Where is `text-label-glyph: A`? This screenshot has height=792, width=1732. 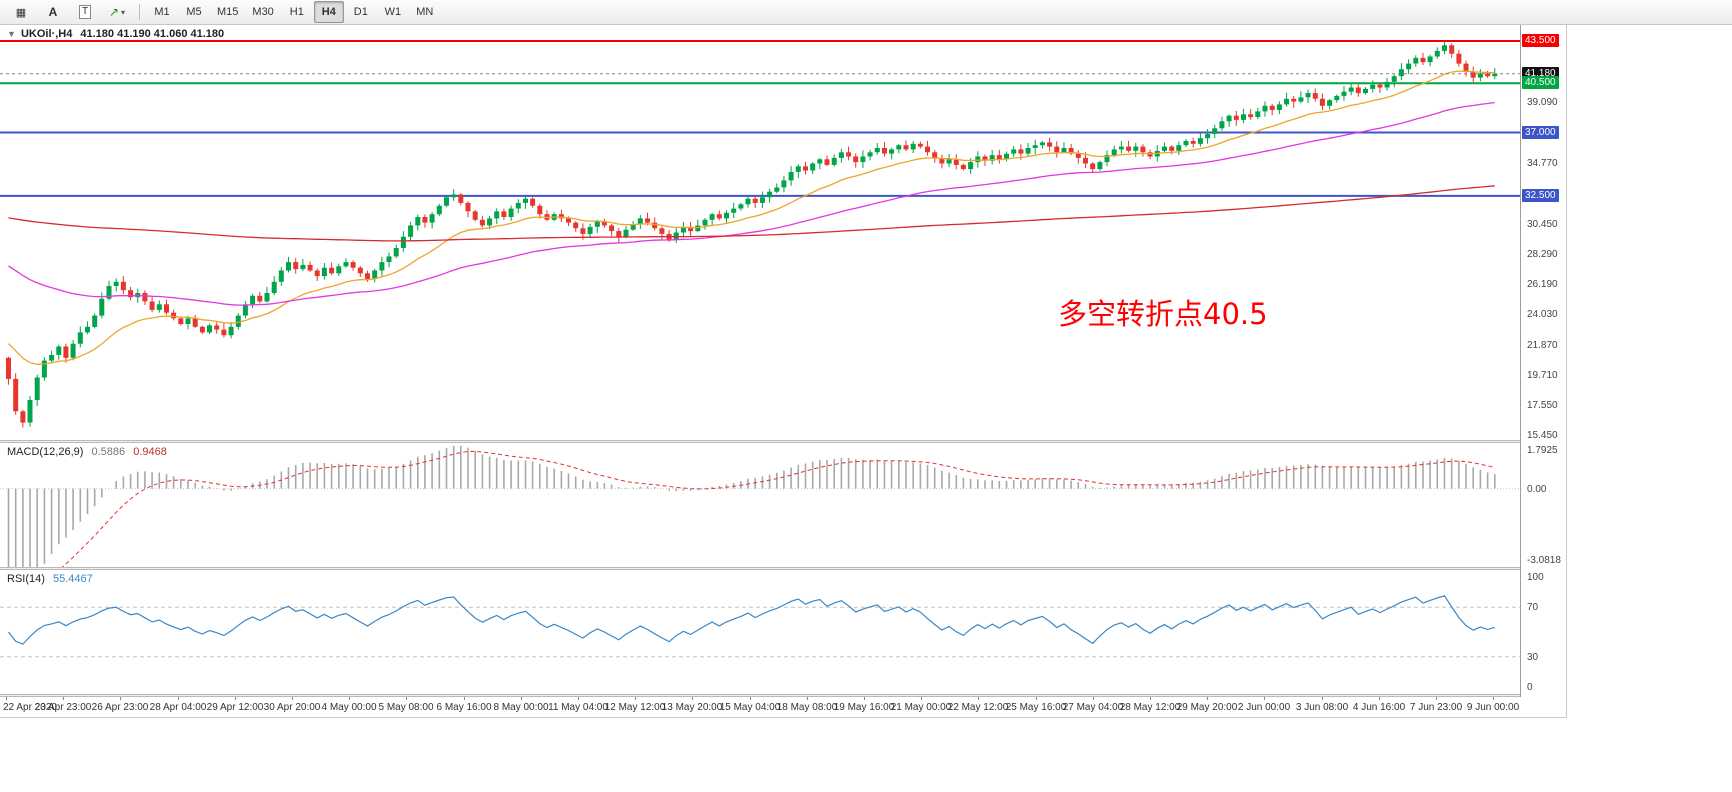
text-label-glyph: A is located at coordinates (53, 12).